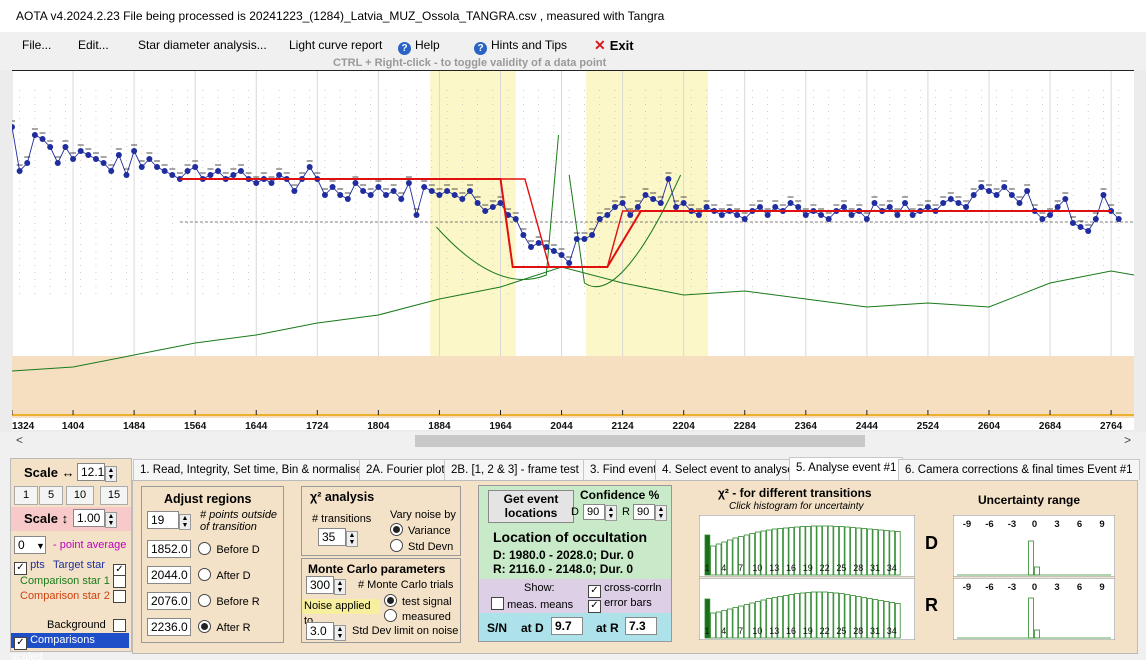  I want to click on menu-help-label: Help, so click(427, 45).